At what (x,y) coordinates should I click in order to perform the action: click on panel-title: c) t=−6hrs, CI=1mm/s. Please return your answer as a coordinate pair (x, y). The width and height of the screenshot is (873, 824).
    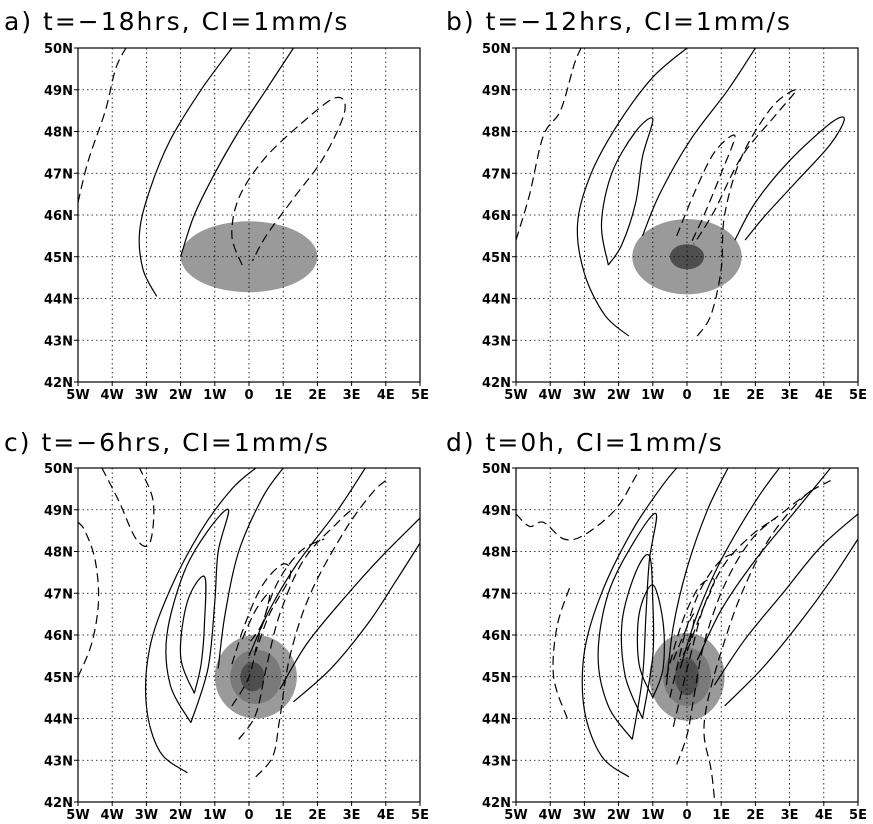
    Looking at the image, I should click on (167, 442).